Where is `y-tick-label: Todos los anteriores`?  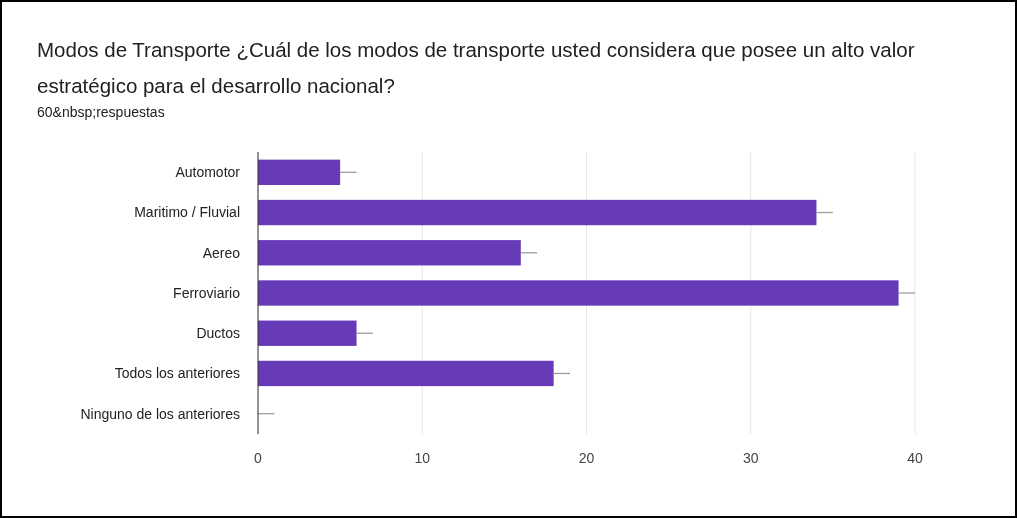
y-tick-label: Todos los anteriores is located at coordinates (177, 373).